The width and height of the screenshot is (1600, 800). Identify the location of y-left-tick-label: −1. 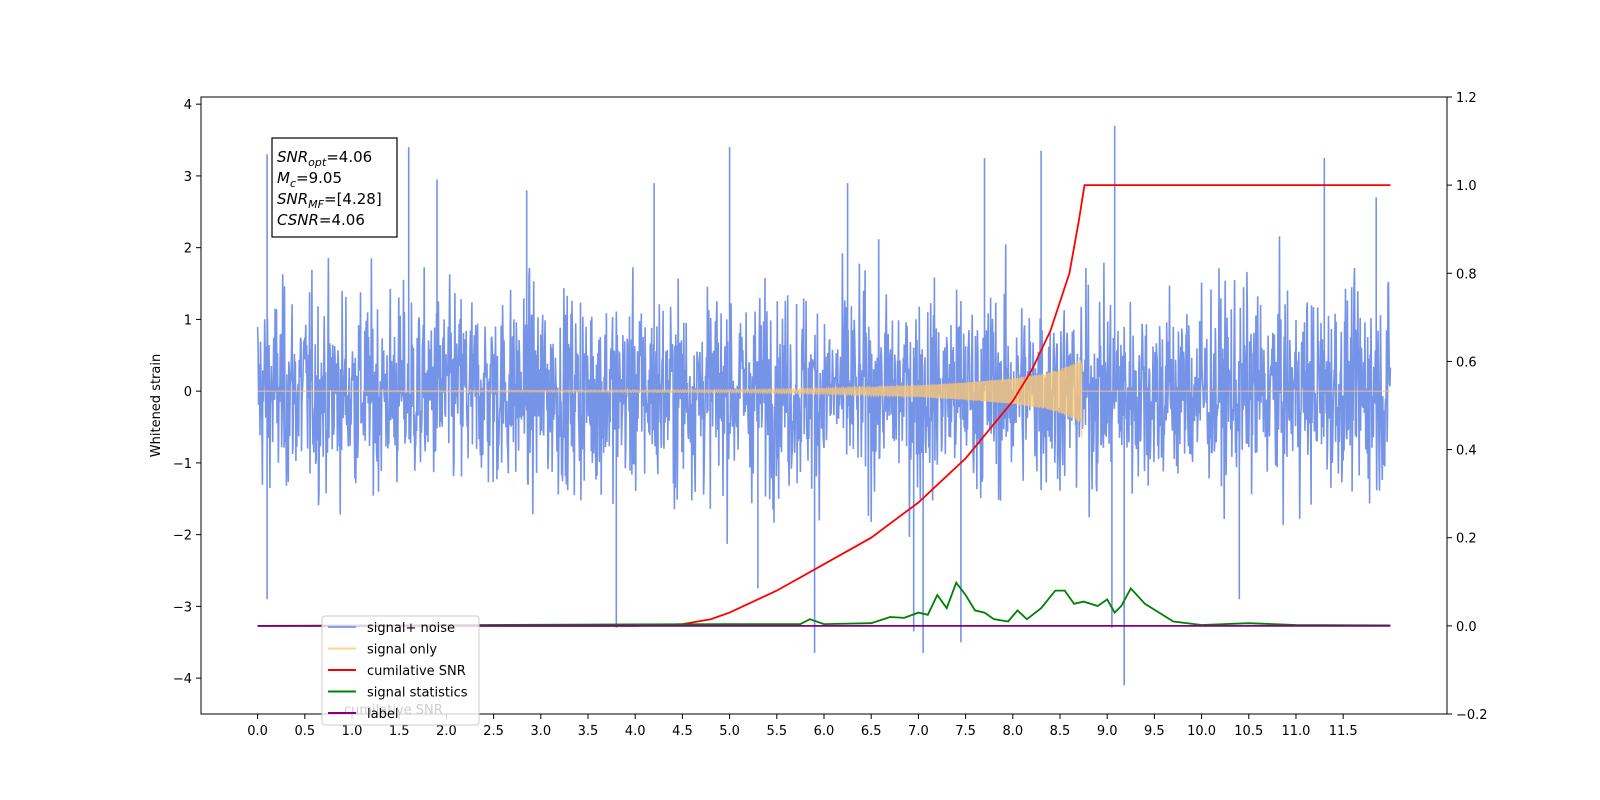
(182, 464).